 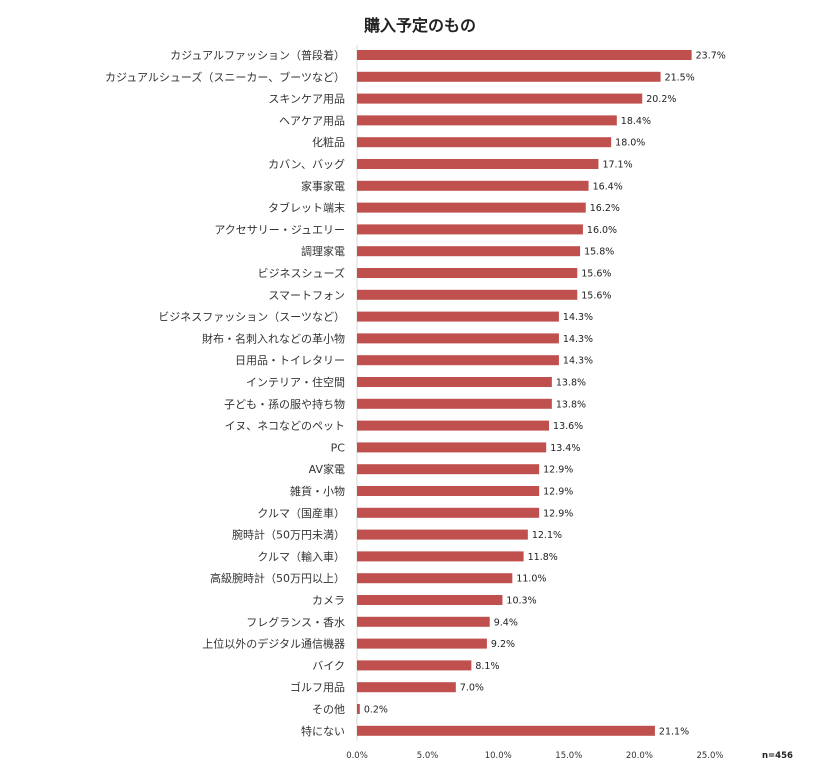 I want to click on sample-size-note: n=456, so click(x=777, y=756).